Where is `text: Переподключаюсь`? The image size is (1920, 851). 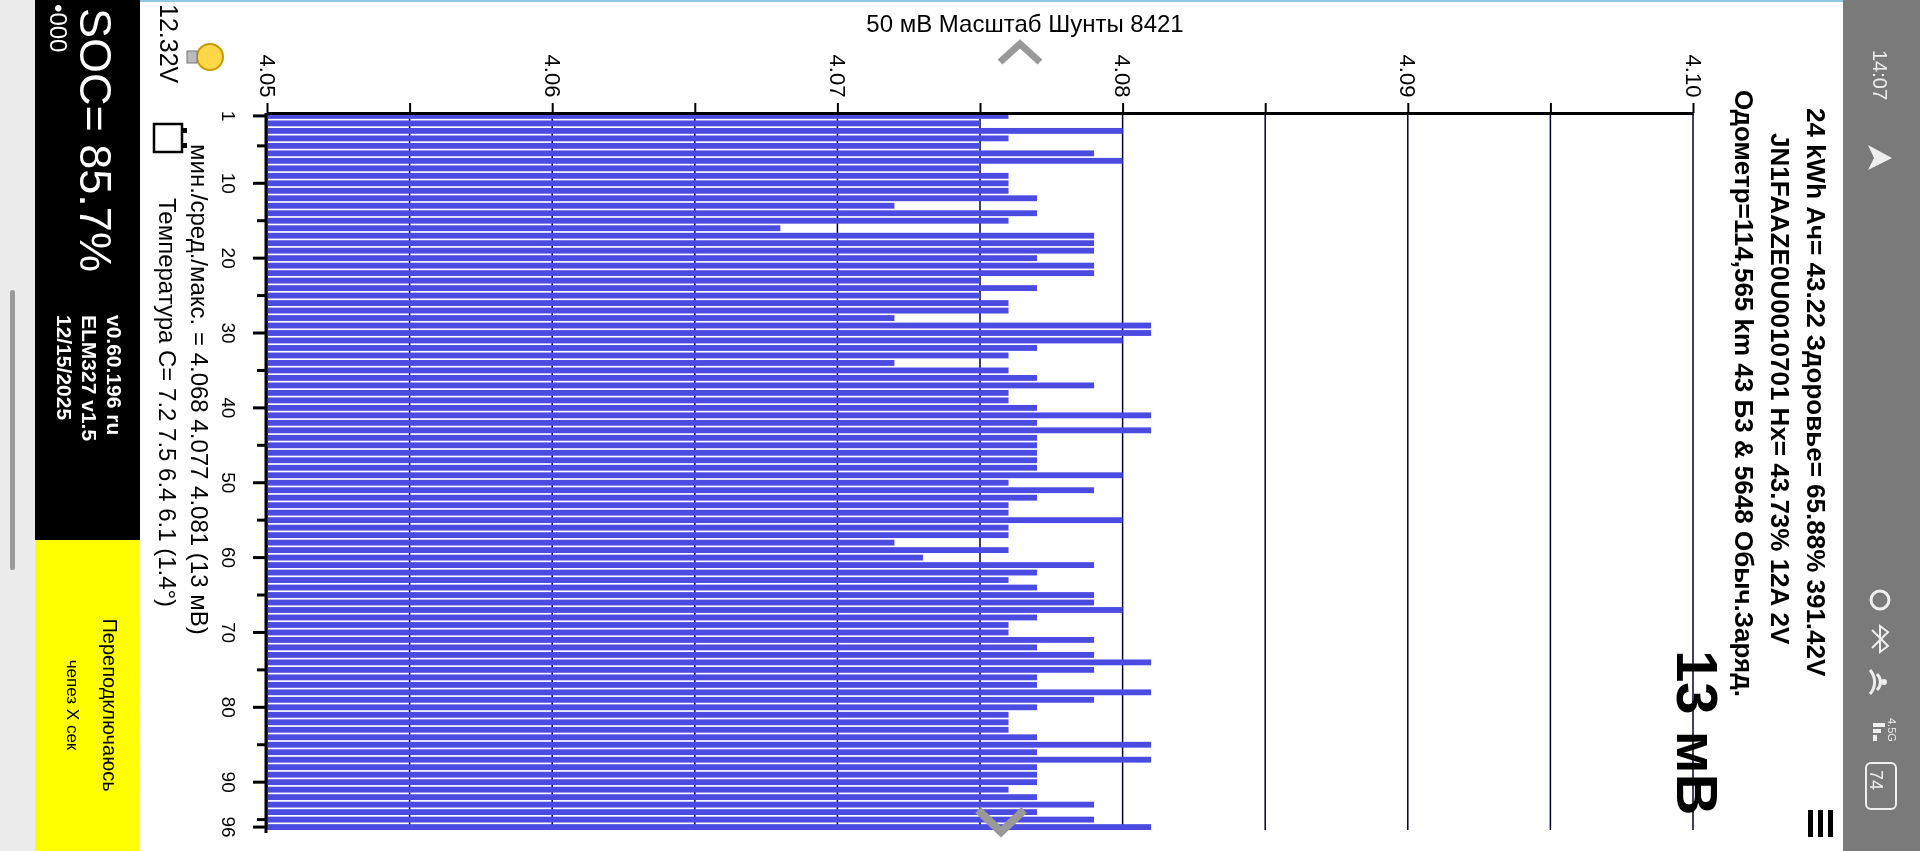
text: Переподключаюсь is located at coordinates (110, 705).